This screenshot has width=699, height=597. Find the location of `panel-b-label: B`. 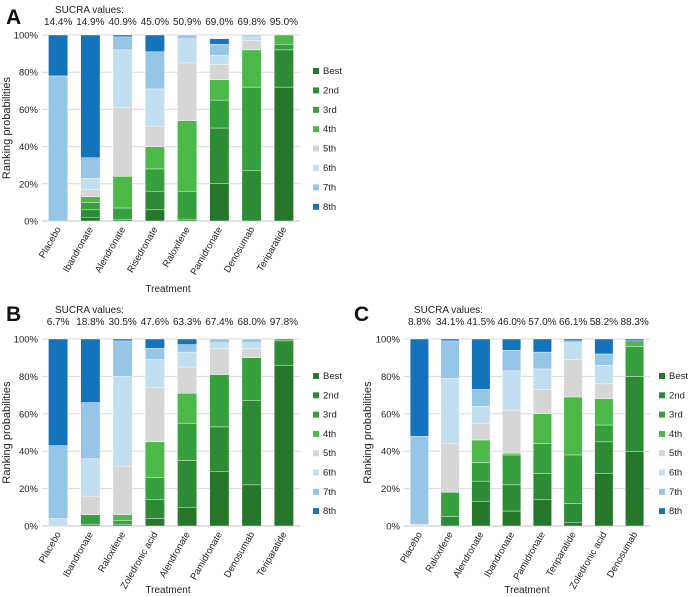

panel-b-label: B is located at coordinates (13, 314).